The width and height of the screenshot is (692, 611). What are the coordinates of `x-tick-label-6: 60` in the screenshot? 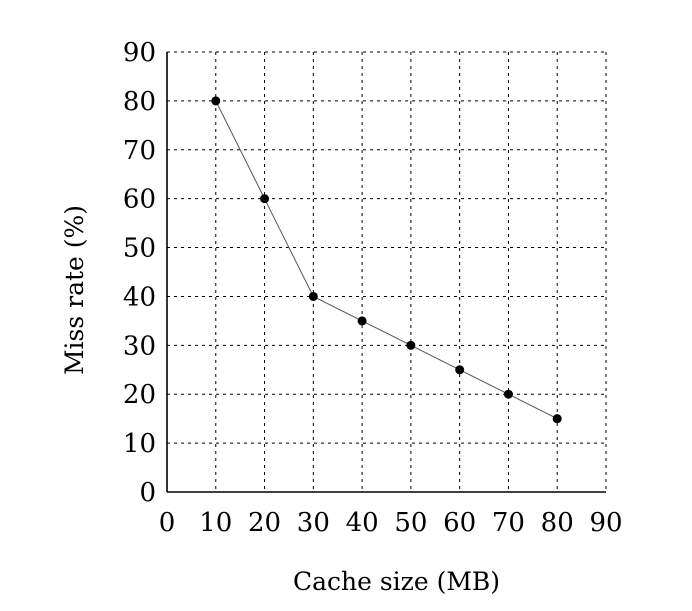 It's located at (459, 523).